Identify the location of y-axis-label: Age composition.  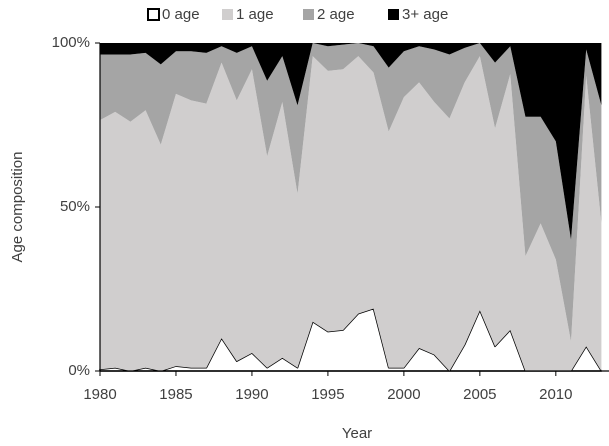
(17, 207).